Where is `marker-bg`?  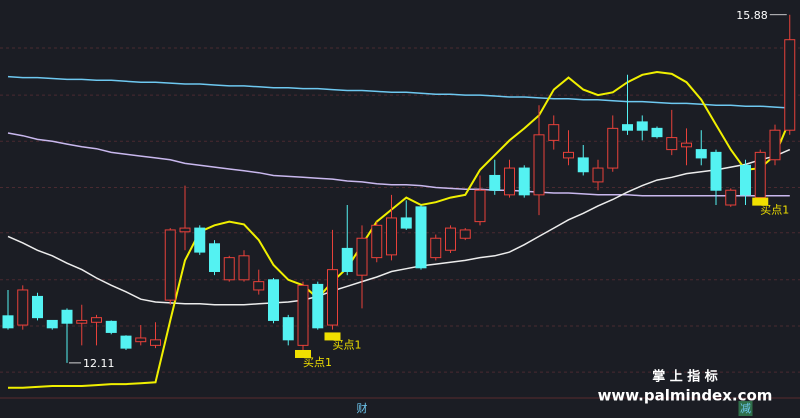 marker-bg is located at coordinates (745, 408).